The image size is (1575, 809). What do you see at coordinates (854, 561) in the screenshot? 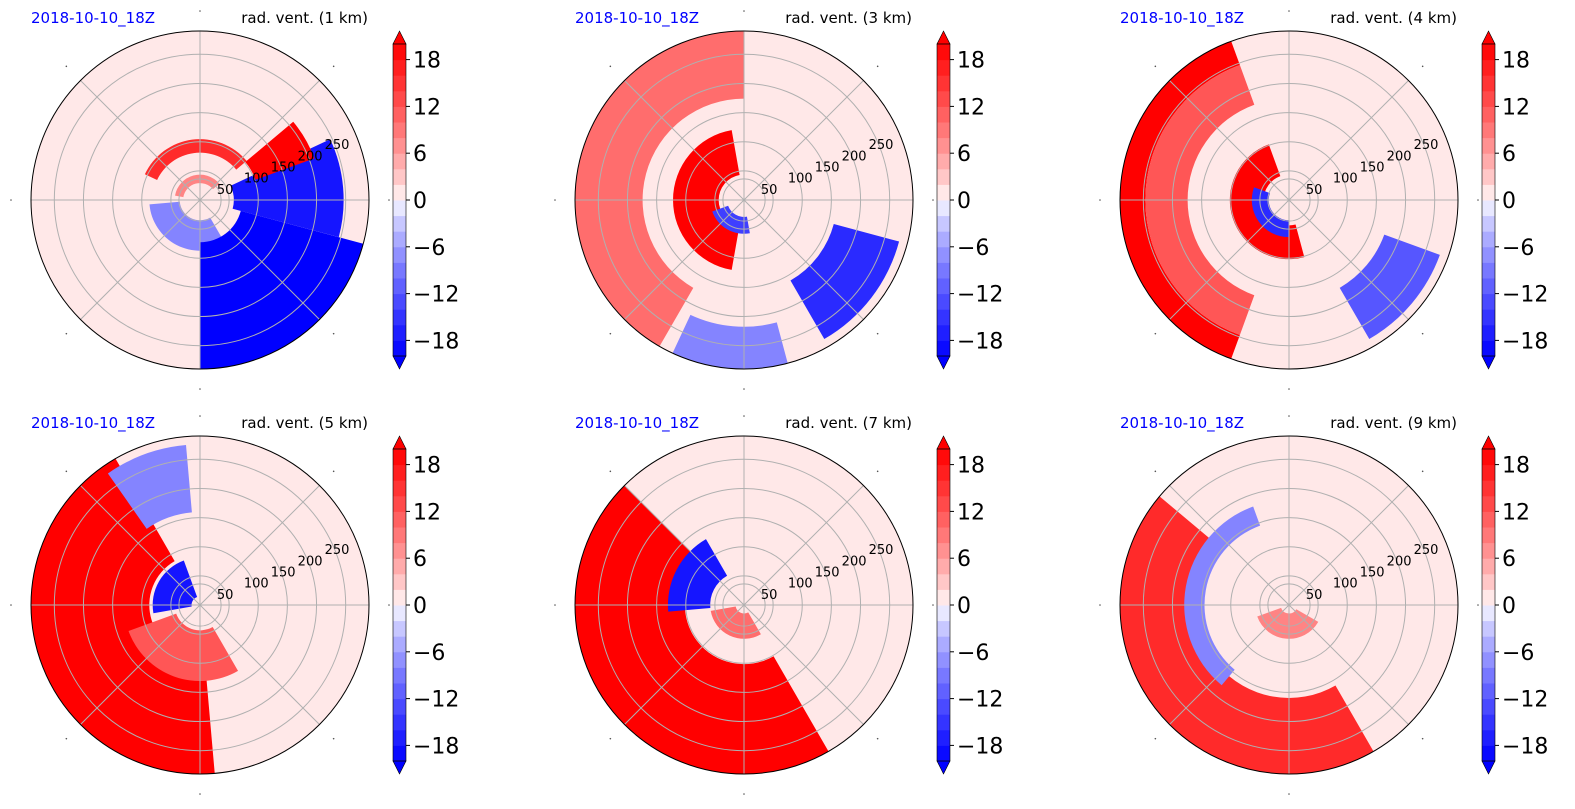
I see `radial-tick-label: 200` at bounding box center [854, 561].